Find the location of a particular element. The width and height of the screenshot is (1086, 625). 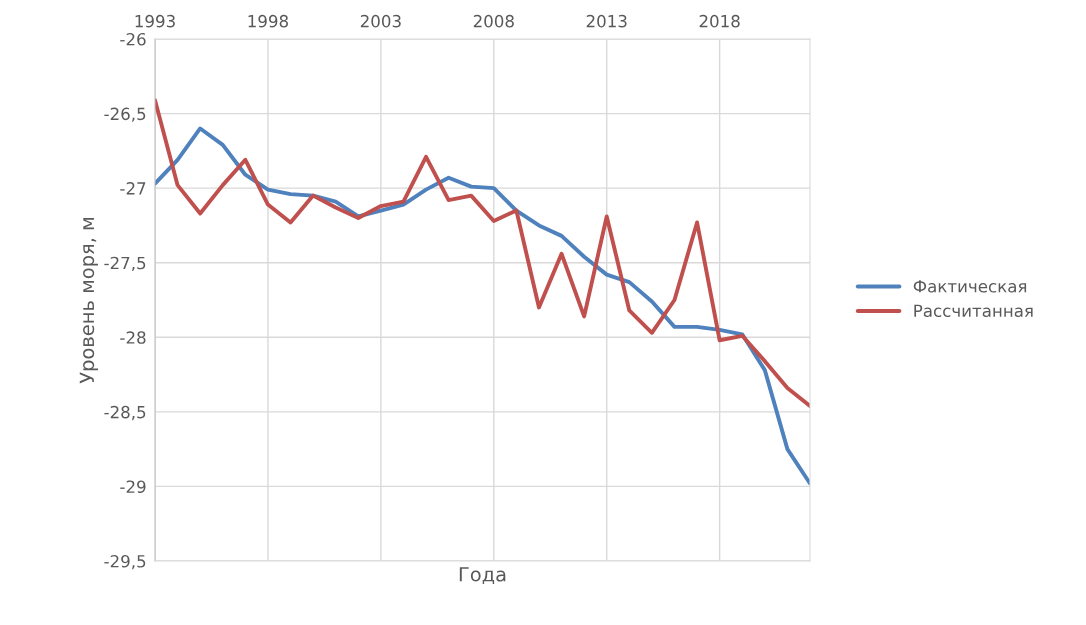

y-tick-label: -27 is located at coordinates (133, 188).